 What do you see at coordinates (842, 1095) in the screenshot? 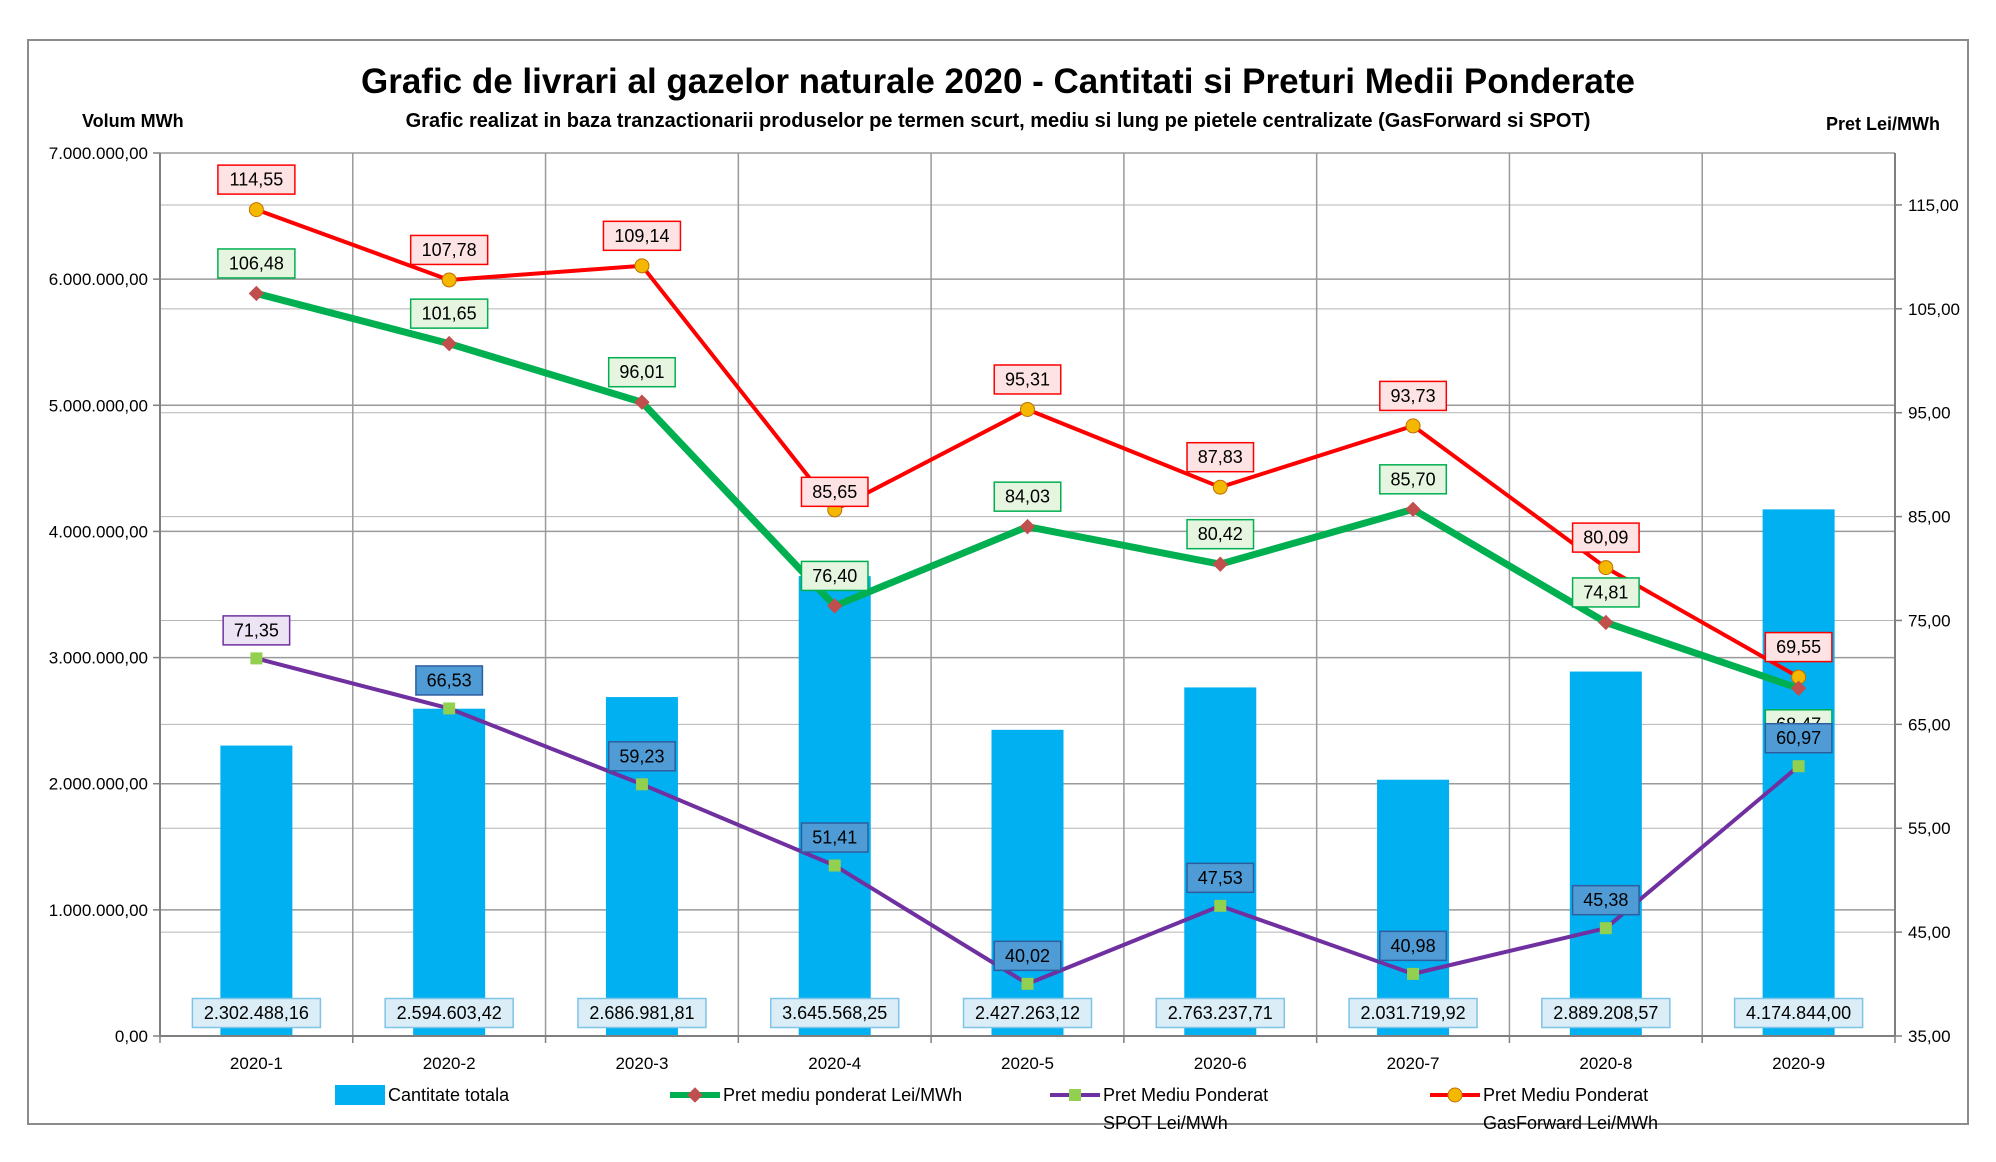
I see `legend-label: Pret mediu ponderat Lei/MWh` at bounding box center [842, 1095].